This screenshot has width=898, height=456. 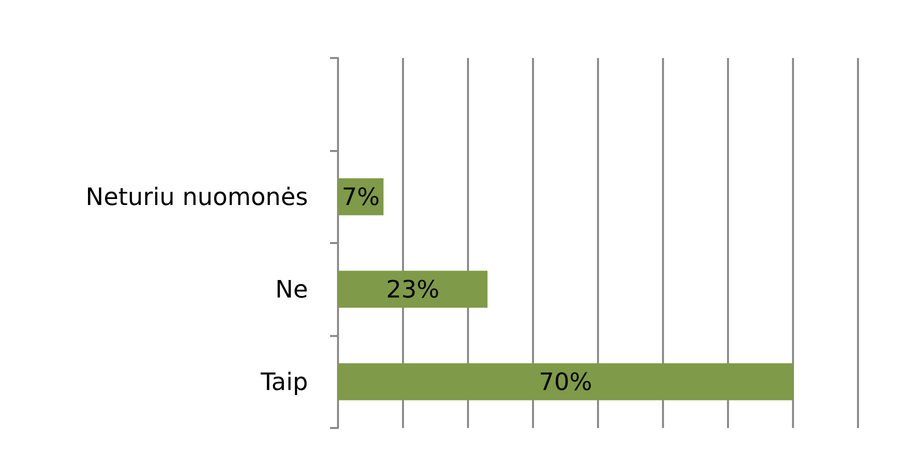 I want to click on data-label: 70%, so click(x=565, y=382).